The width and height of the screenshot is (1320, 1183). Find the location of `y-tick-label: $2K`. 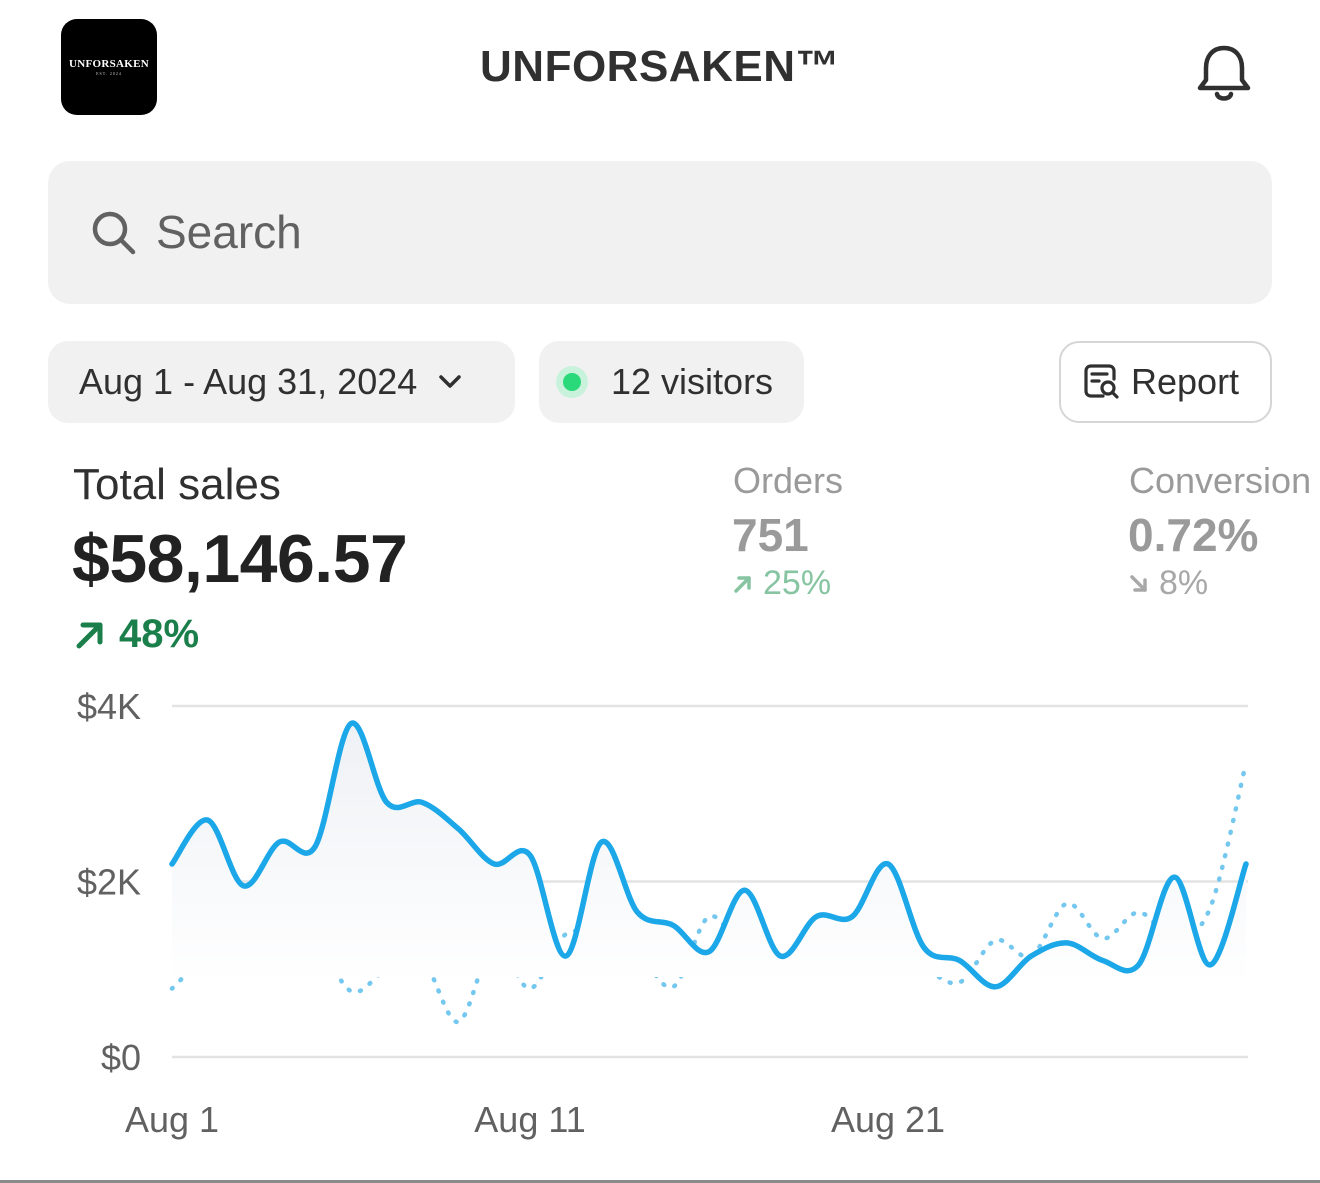

y-tick-label: $2K is located at coordinates (109, 882).